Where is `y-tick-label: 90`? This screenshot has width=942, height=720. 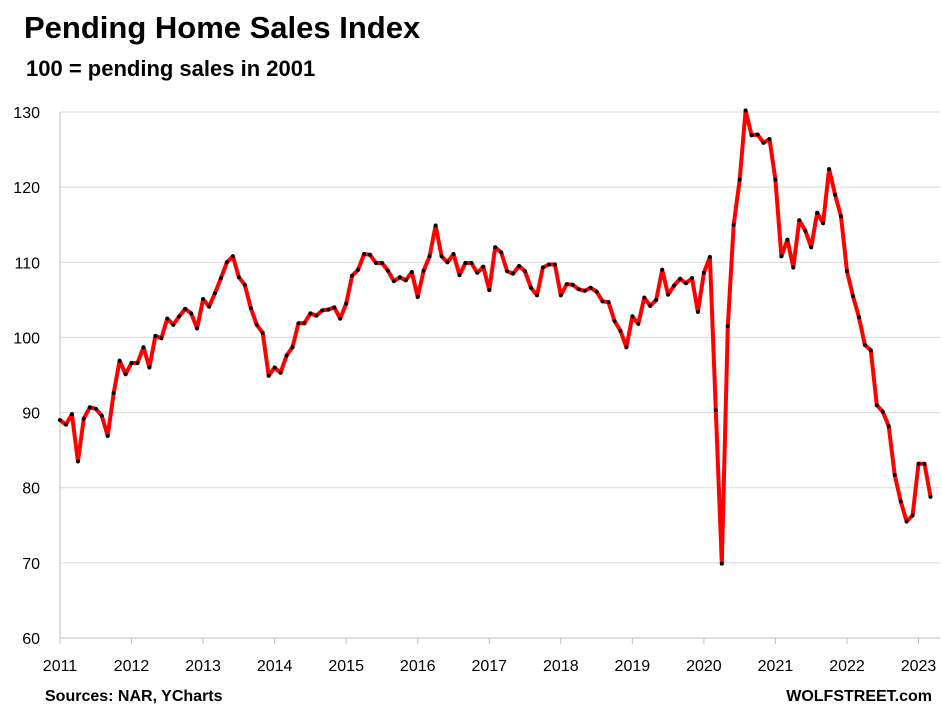
y-tick-label: 90 is located at coordinates (31, 414).